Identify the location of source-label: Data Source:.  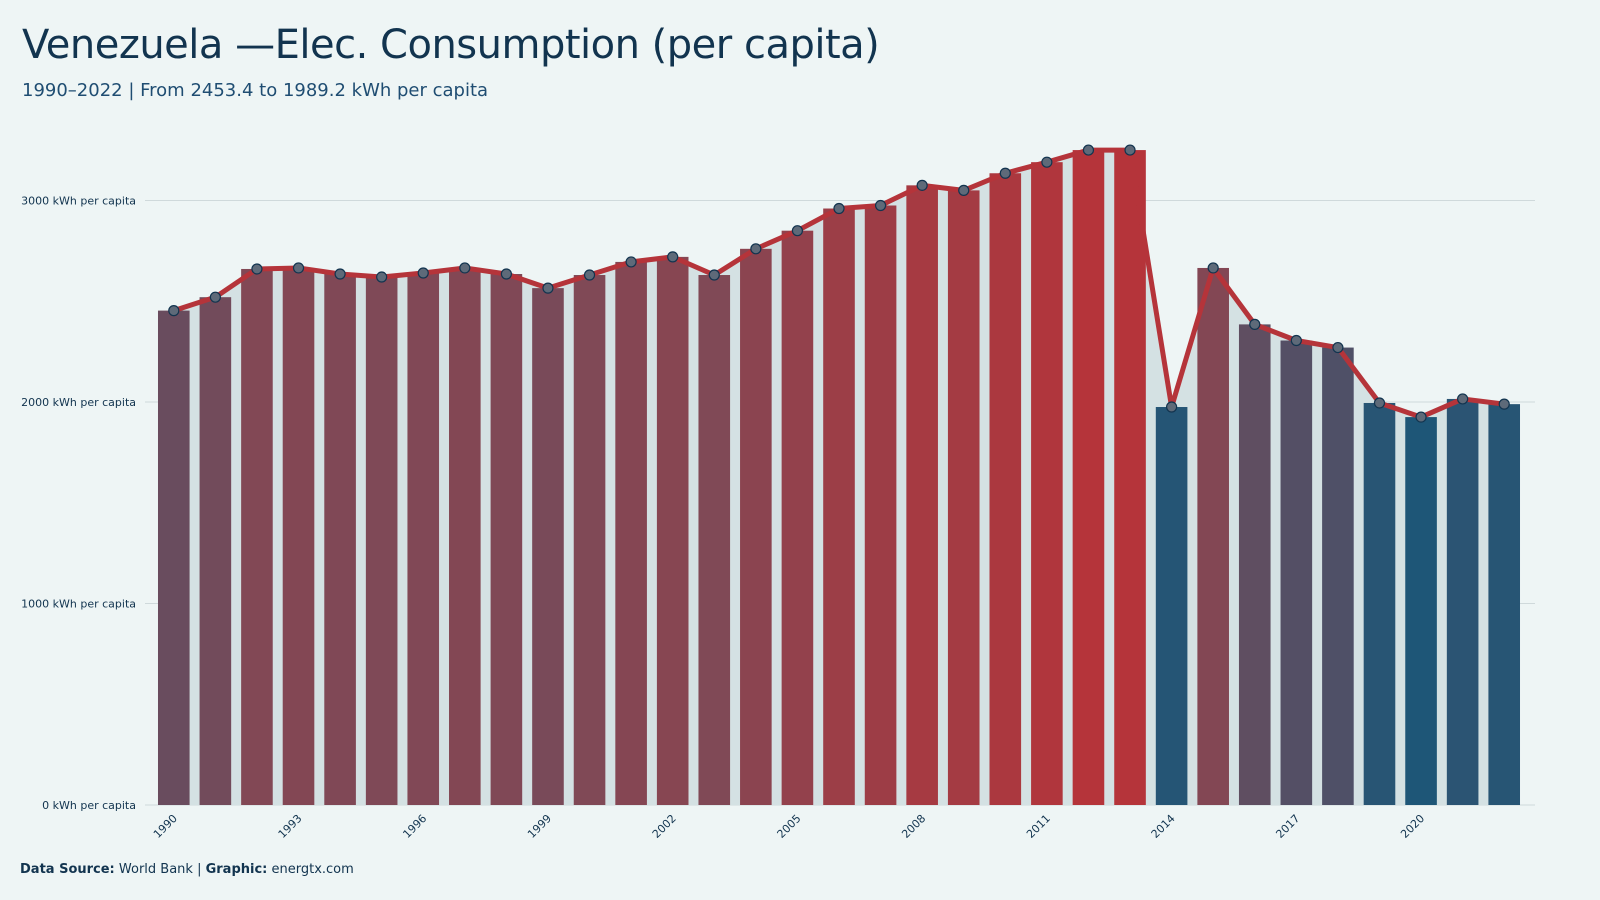
(67, 869).